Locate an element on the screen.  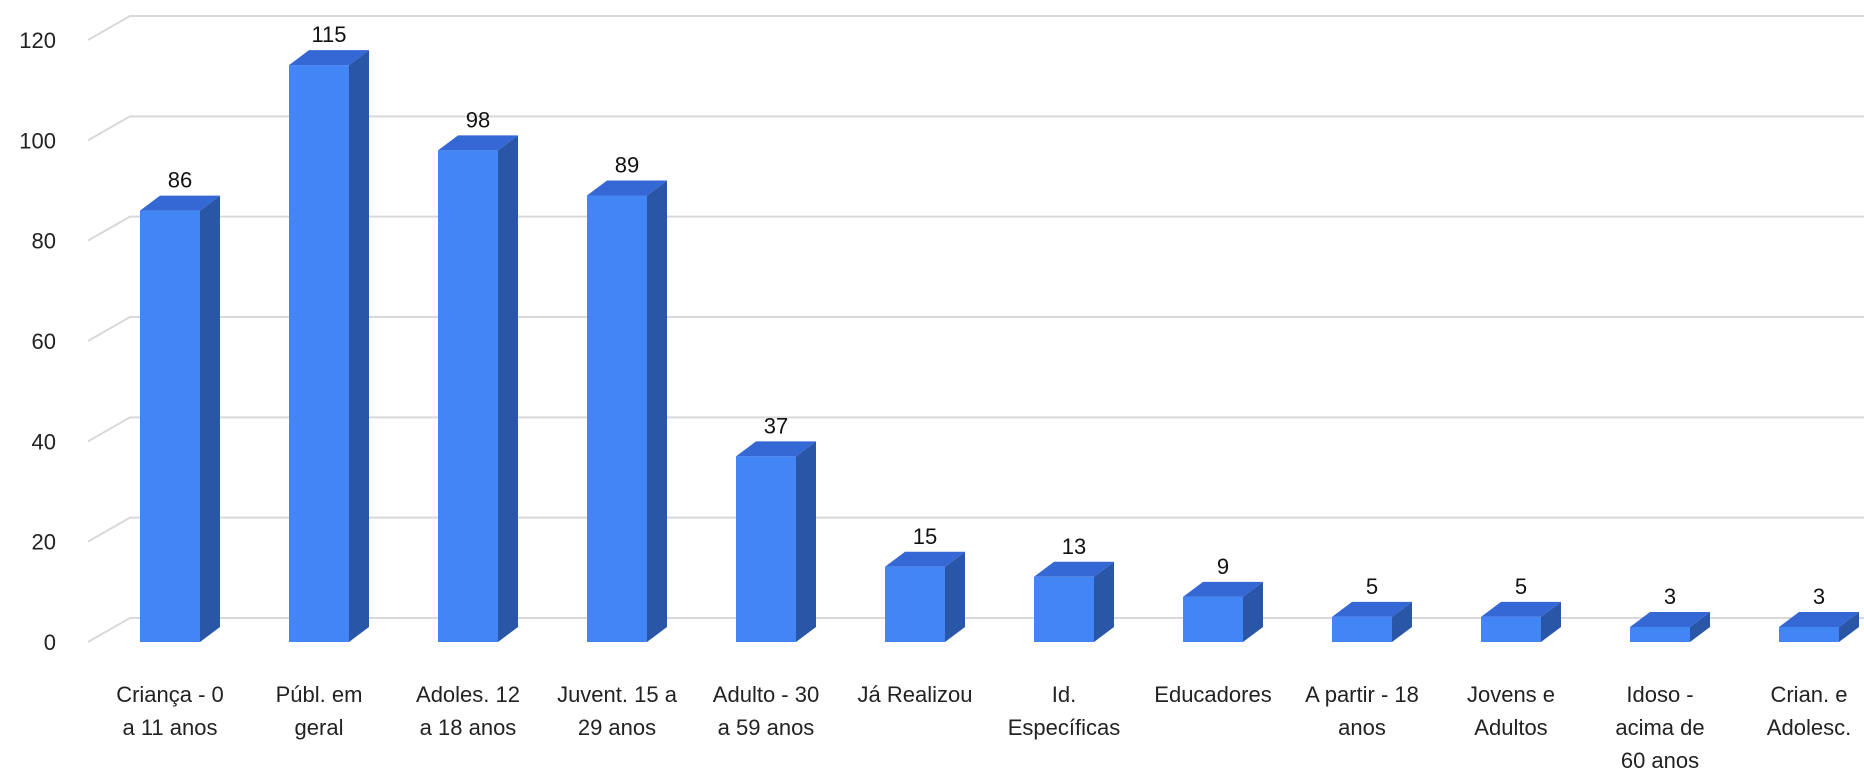
category-label-line: a 11 anos is located at coordinates (169, 727).